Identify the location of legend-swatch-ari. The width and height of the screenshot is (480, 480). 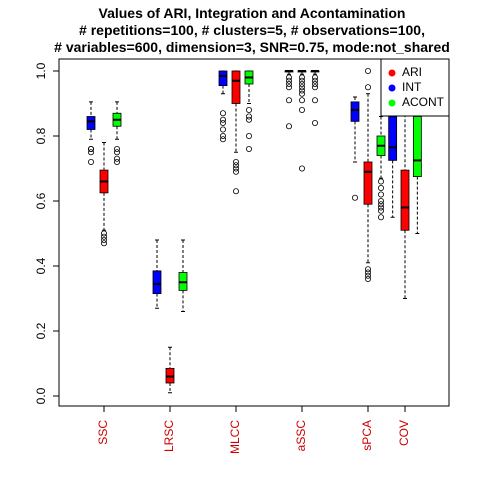
(392, 73).